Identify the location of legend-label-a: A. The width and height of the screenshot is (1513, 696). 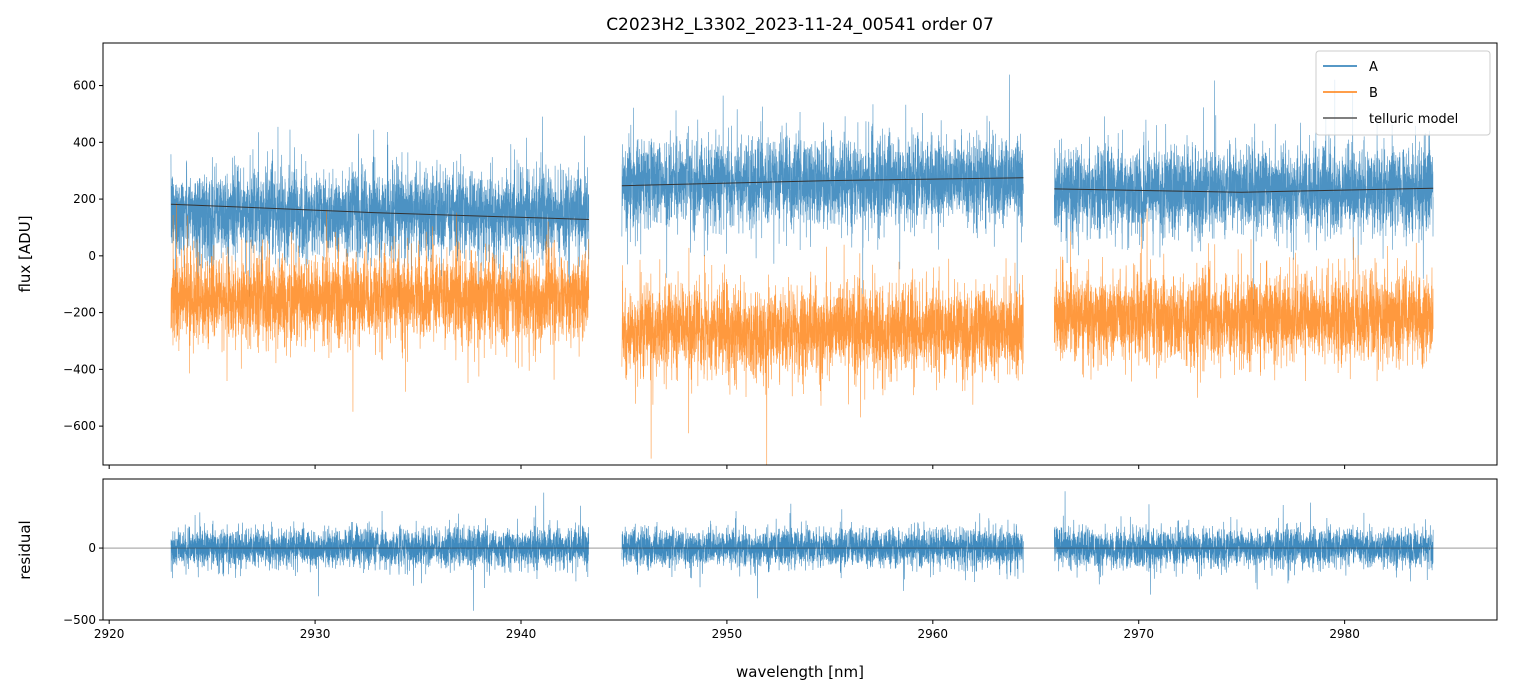
(1373, 67).